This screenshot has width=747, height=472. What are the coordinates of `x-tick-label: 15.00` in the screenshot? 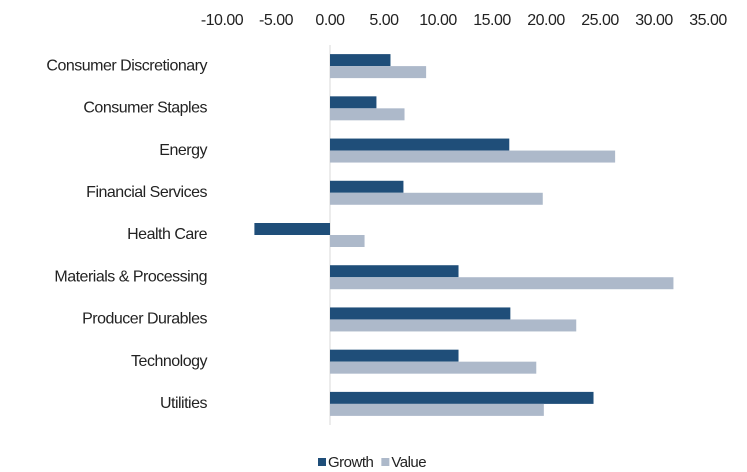 It's located at (492, 20).